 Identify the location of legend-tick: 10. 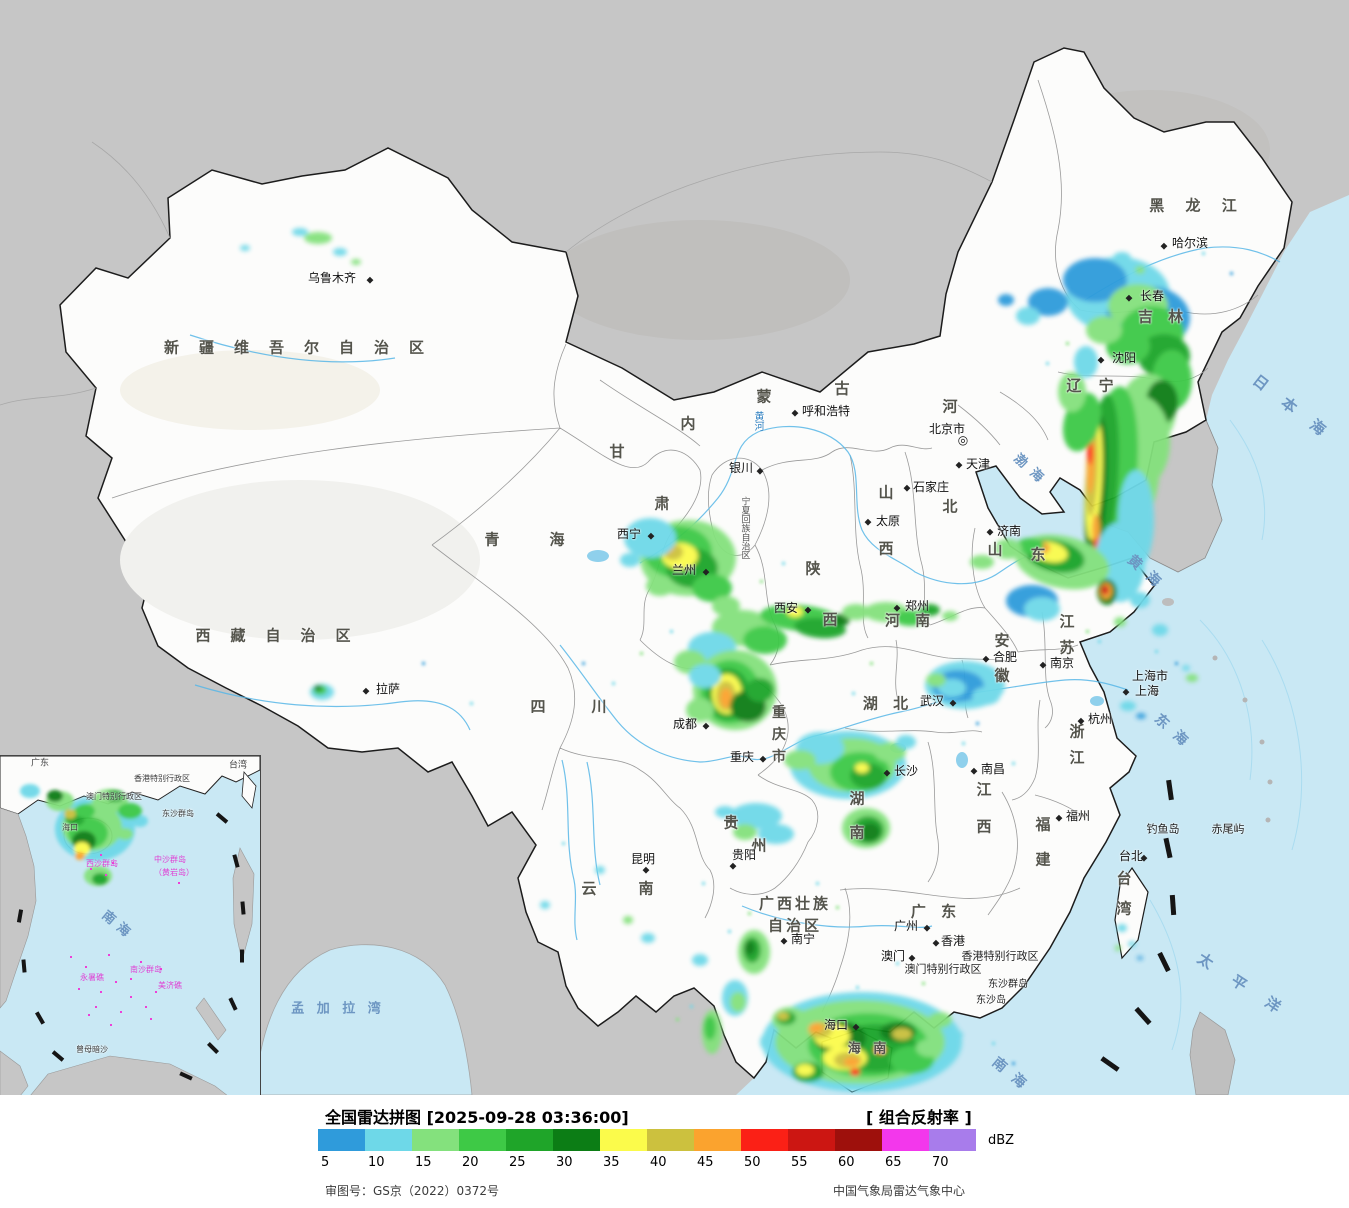
(376, 1162).